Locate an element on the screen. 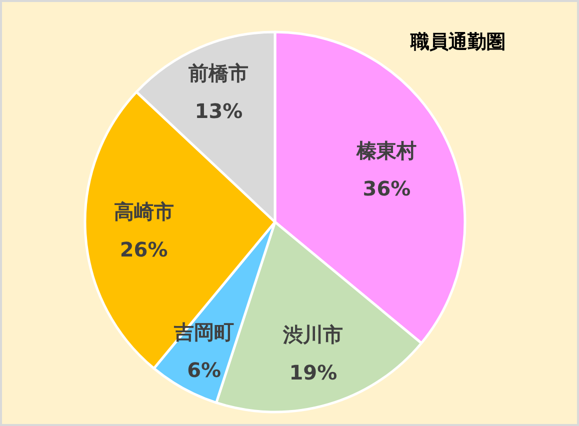 The width and height of the screenshot is (579, 426). category-label: 高崎市 is located at coordinates (144, 211).